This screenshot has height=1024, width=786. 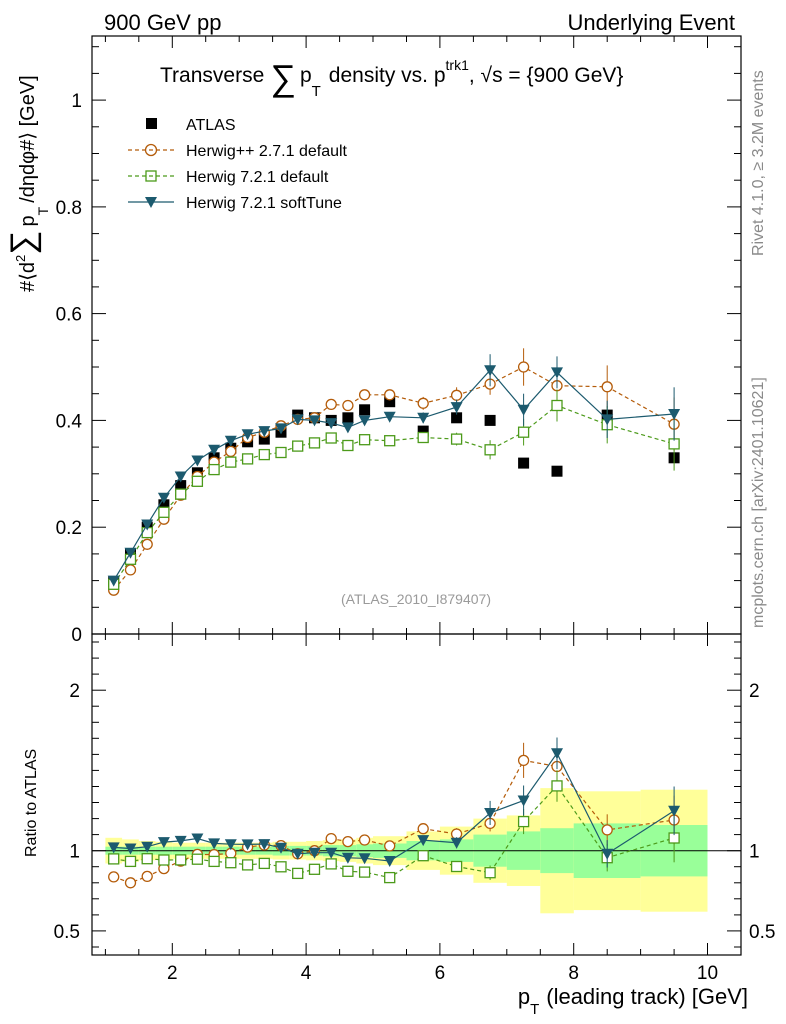 What do you see at coordinates (162, 22) in the screenshot?
I see `header-left: 900 GeV pp` at bounding box center [162, 22].